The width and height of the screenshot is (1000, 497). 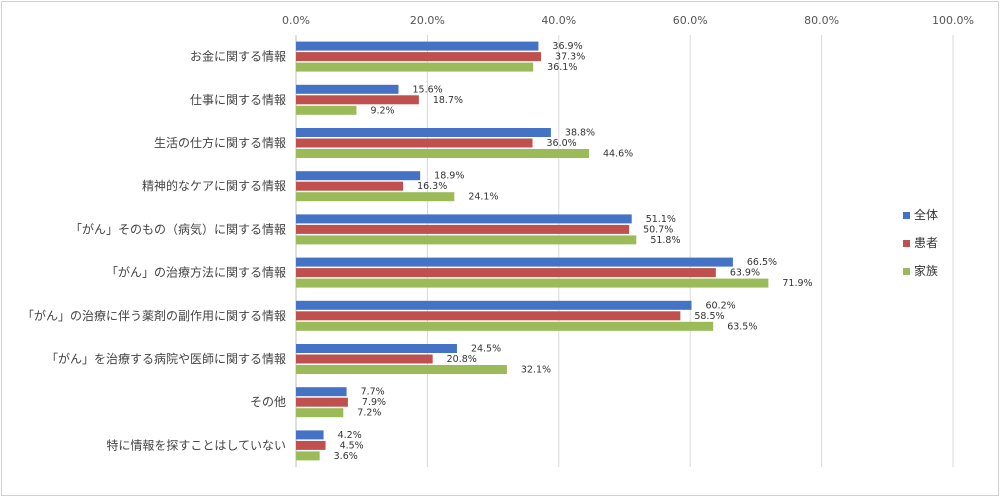 I want to click on legend-label: 患者, so click(x=926, y=243).